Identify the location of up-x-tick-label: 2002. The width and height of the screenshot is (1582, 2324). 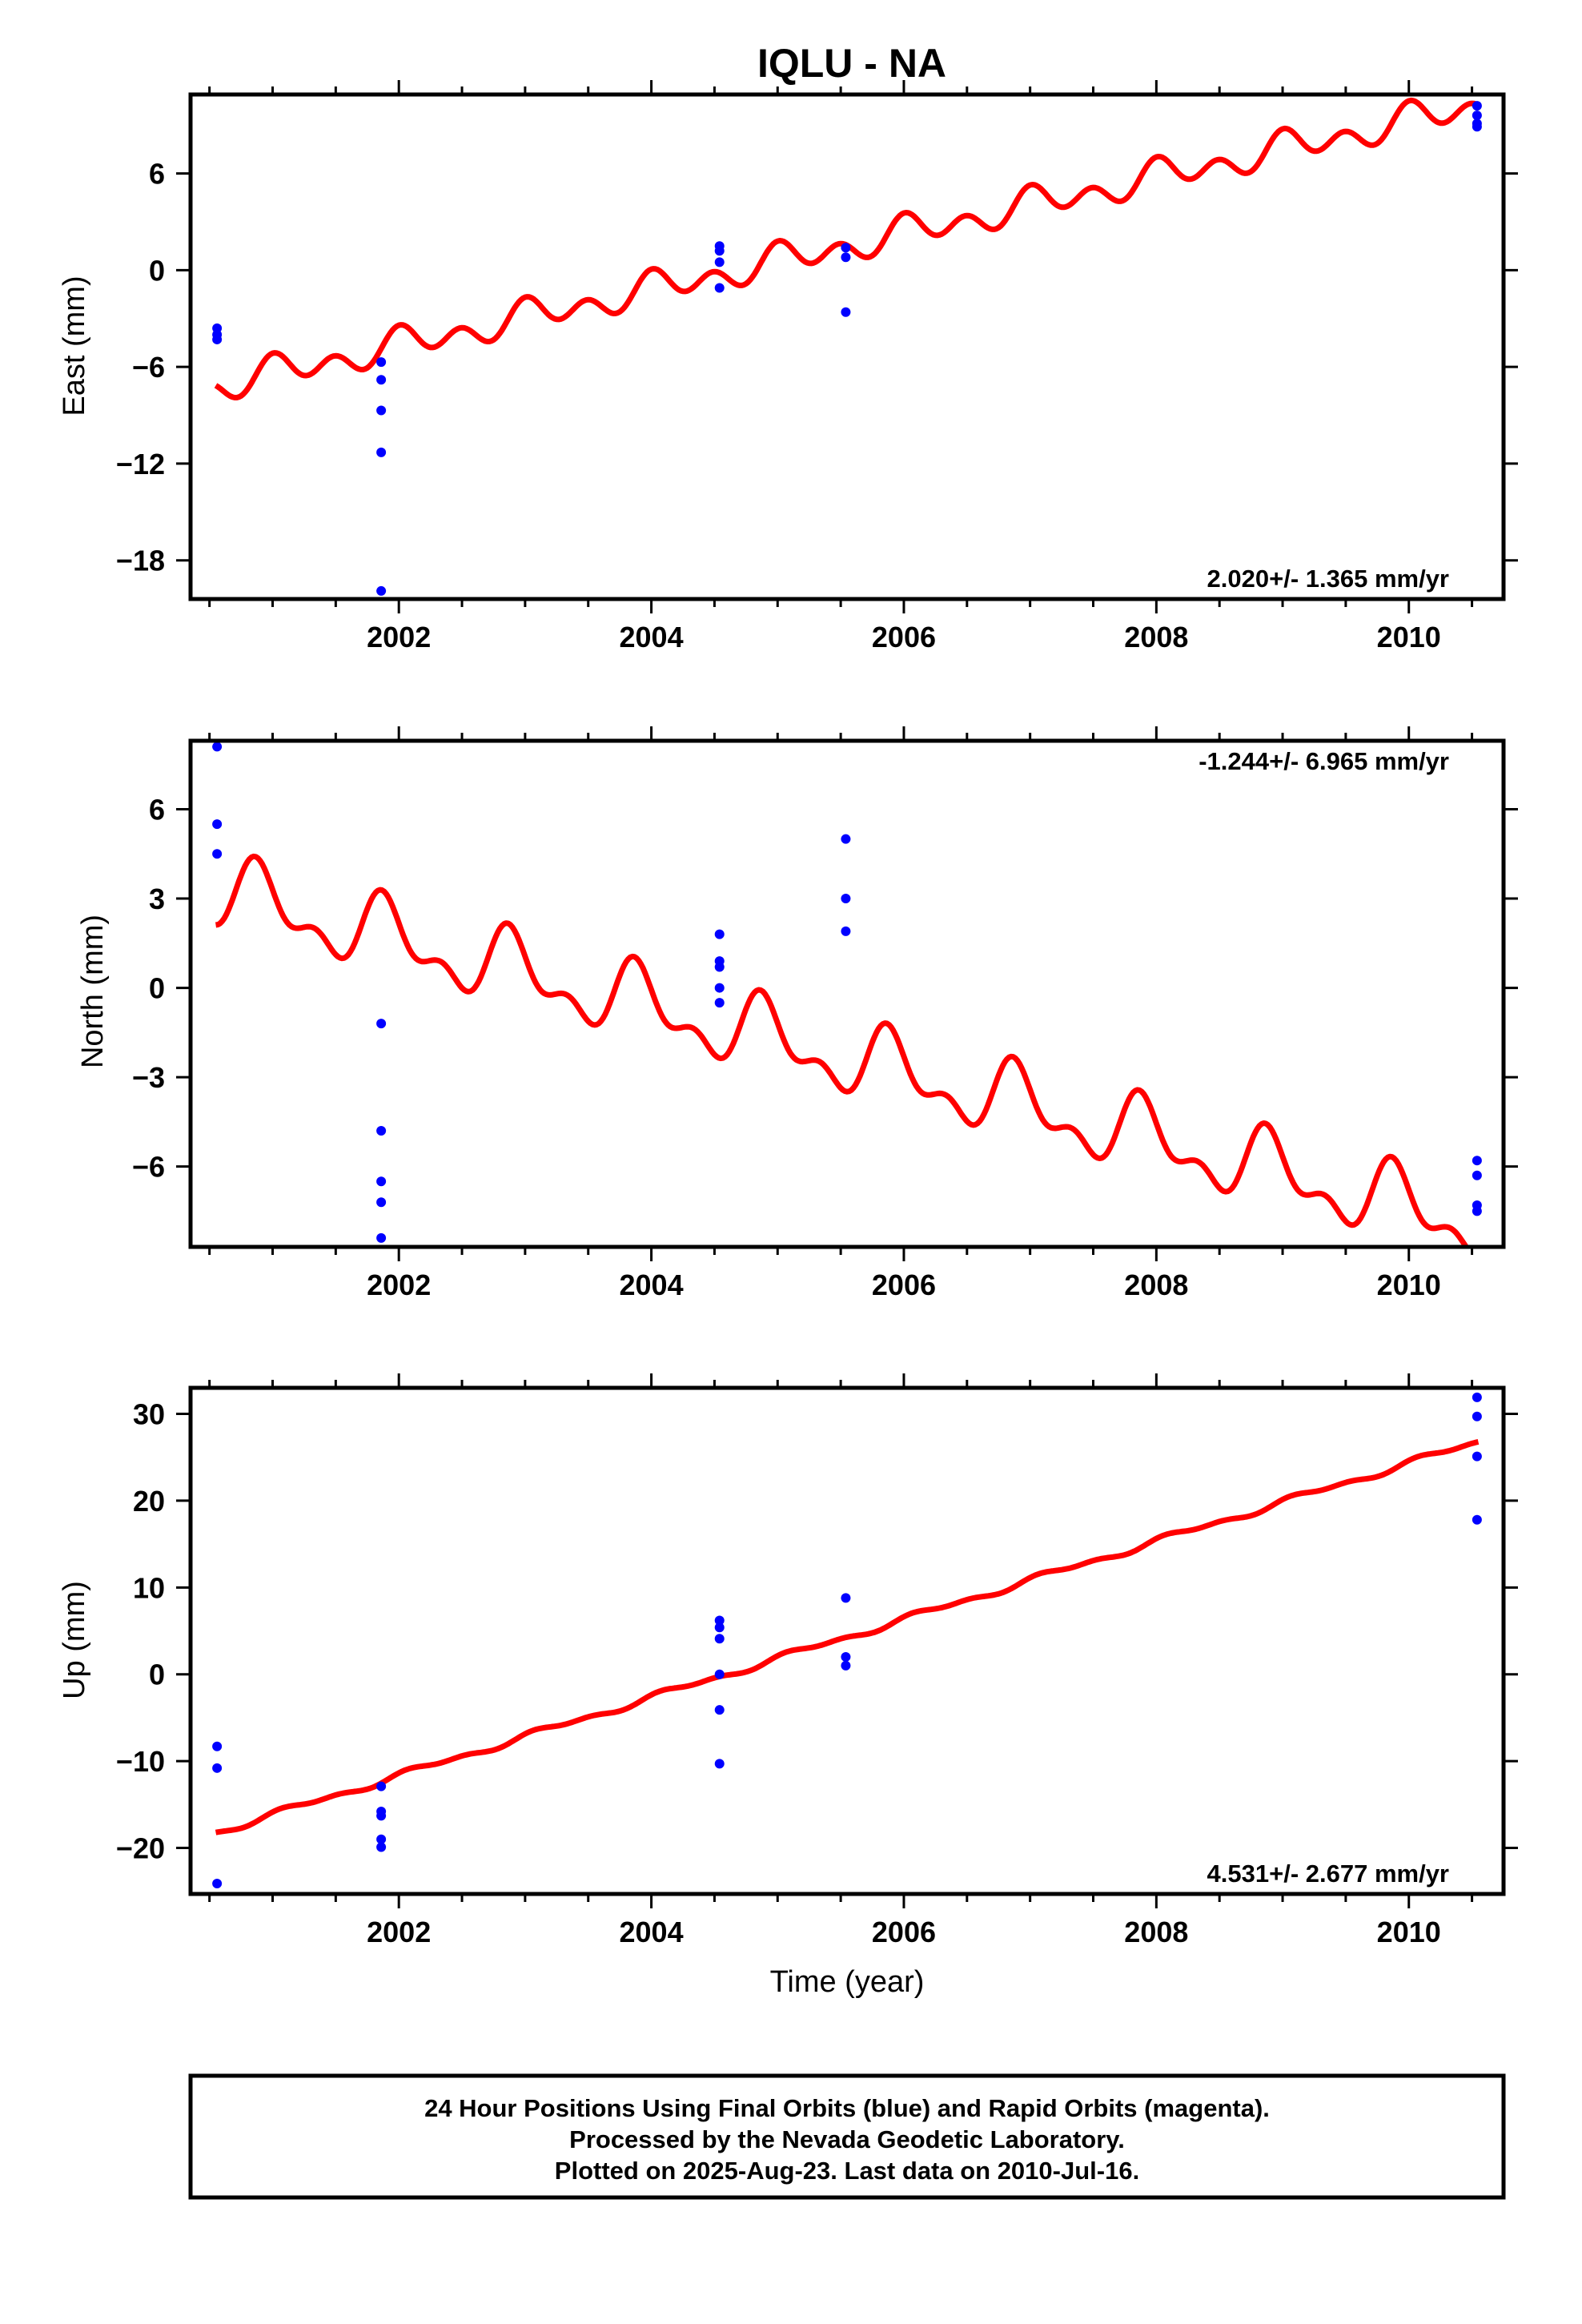
(399, 1932).